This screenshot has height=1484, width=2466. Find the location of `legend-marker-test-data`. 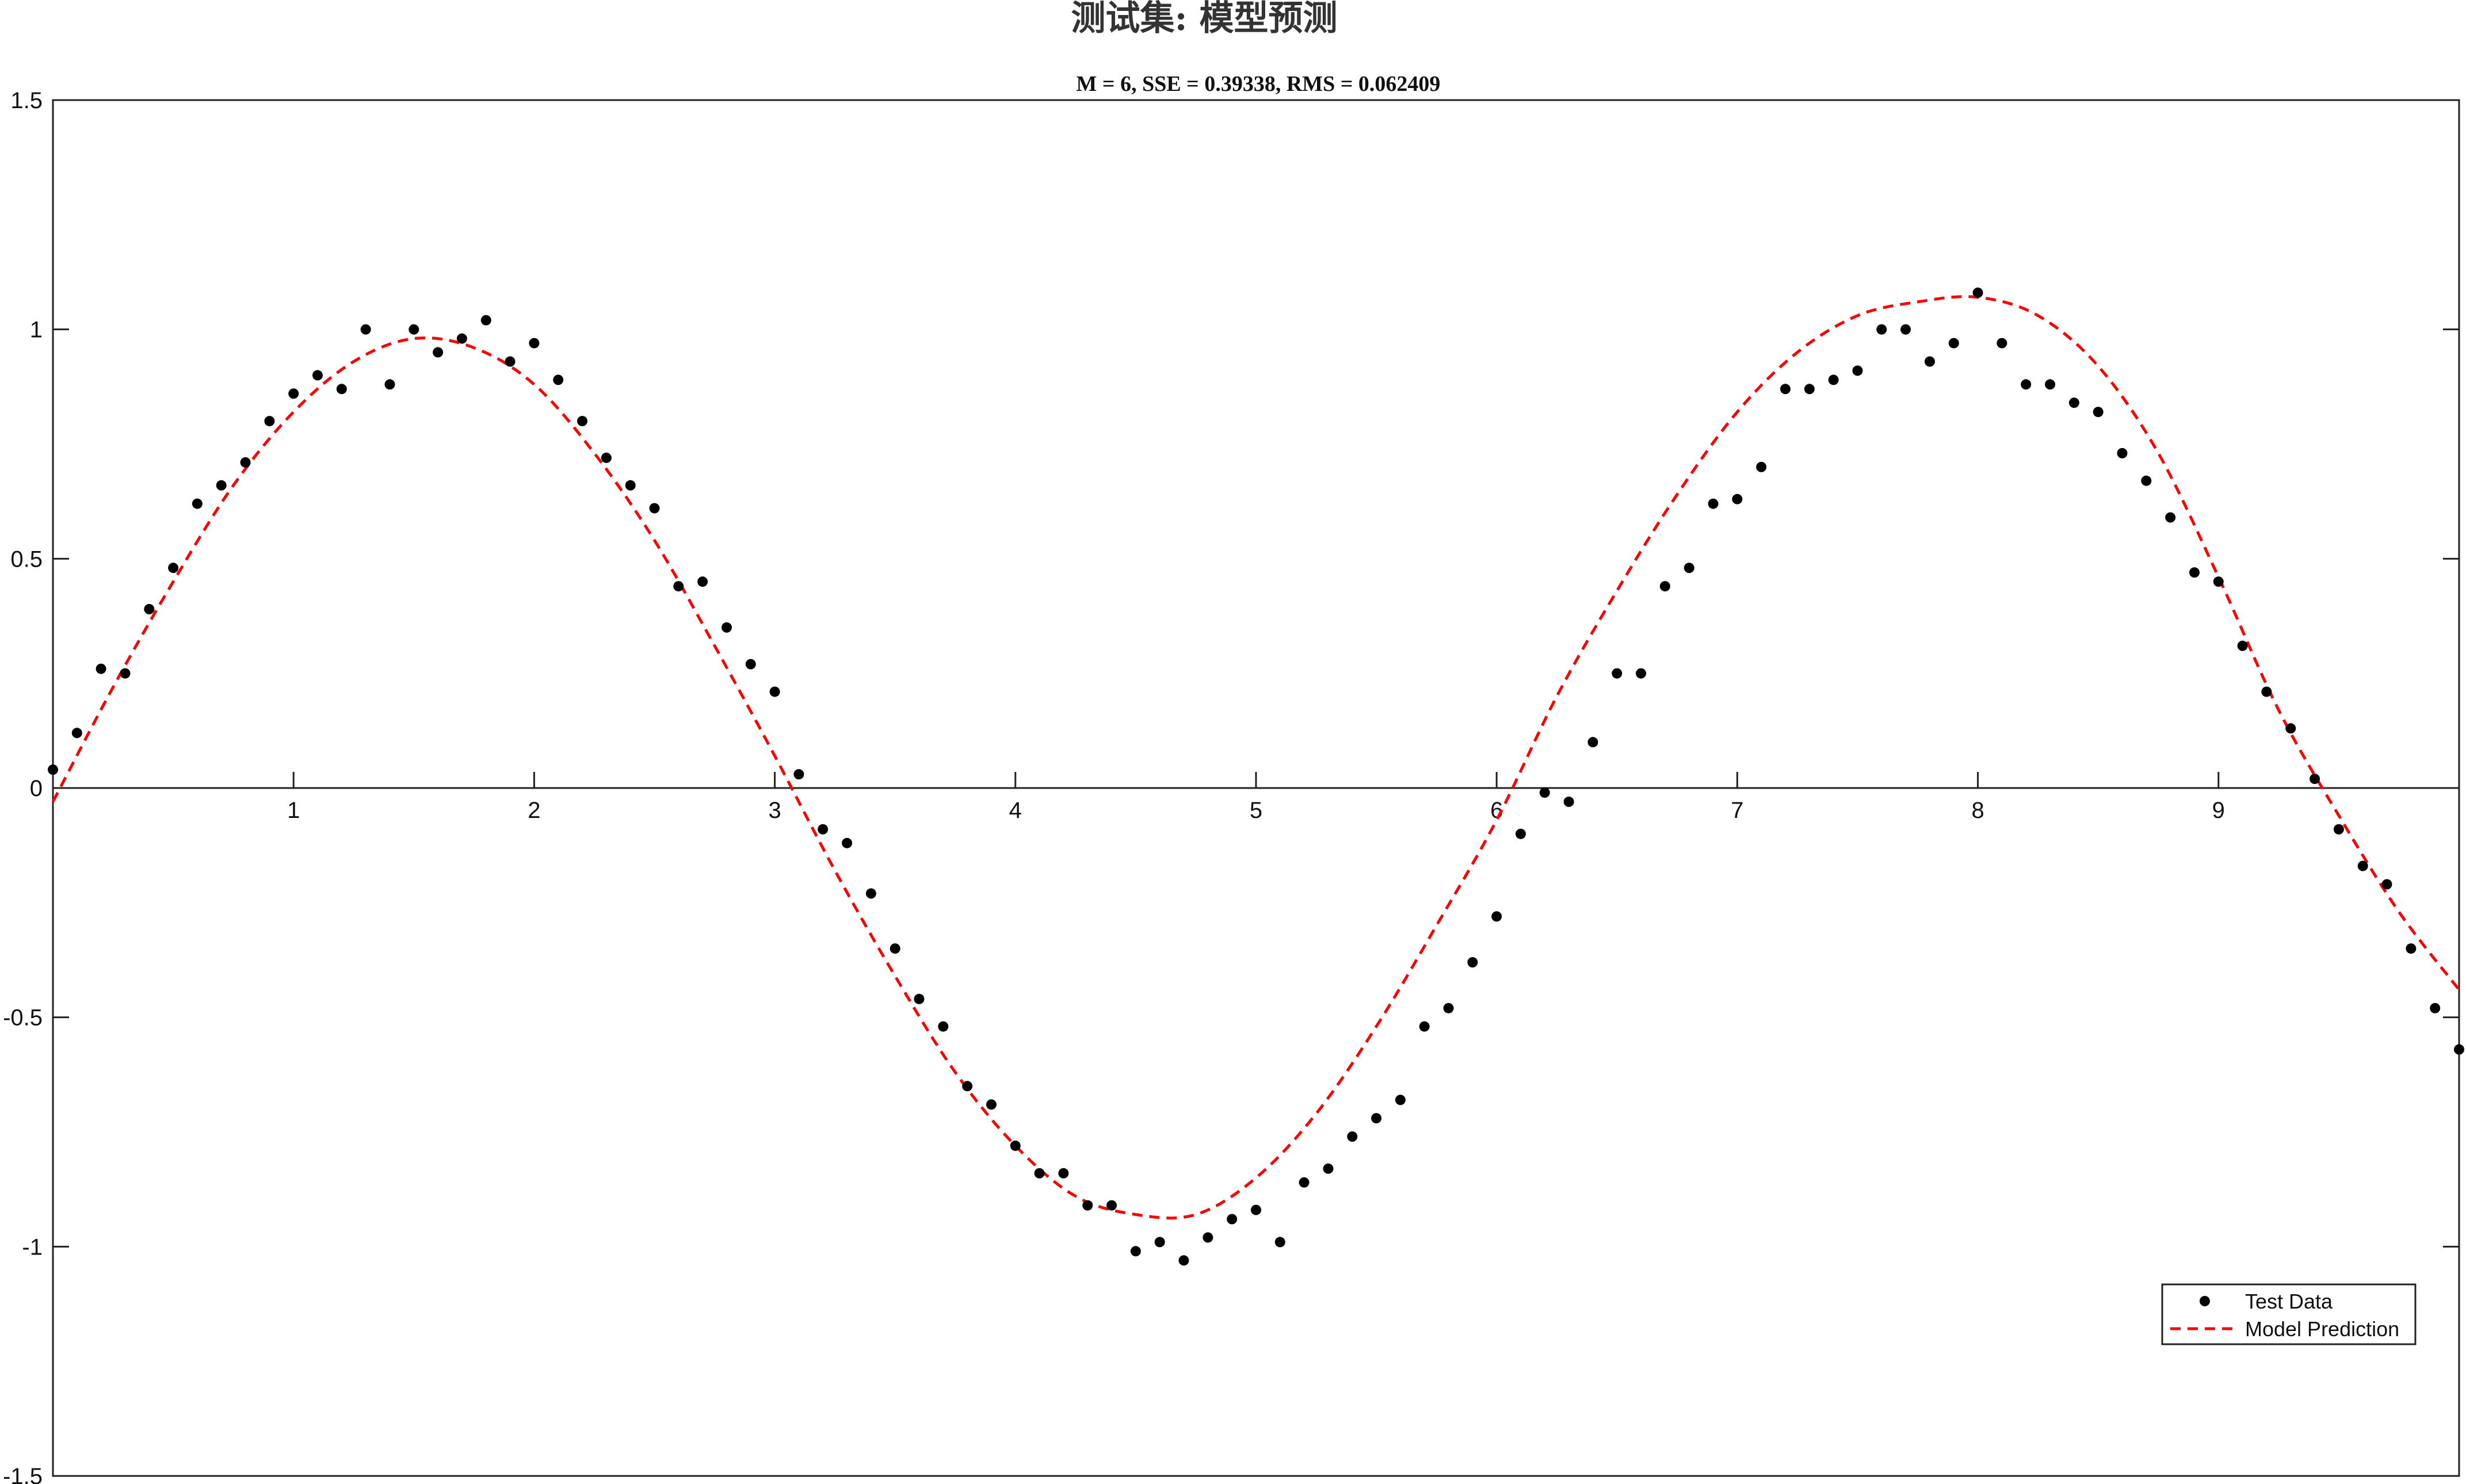

legend-marker-test-data is located at coordinates (2205, 1301).